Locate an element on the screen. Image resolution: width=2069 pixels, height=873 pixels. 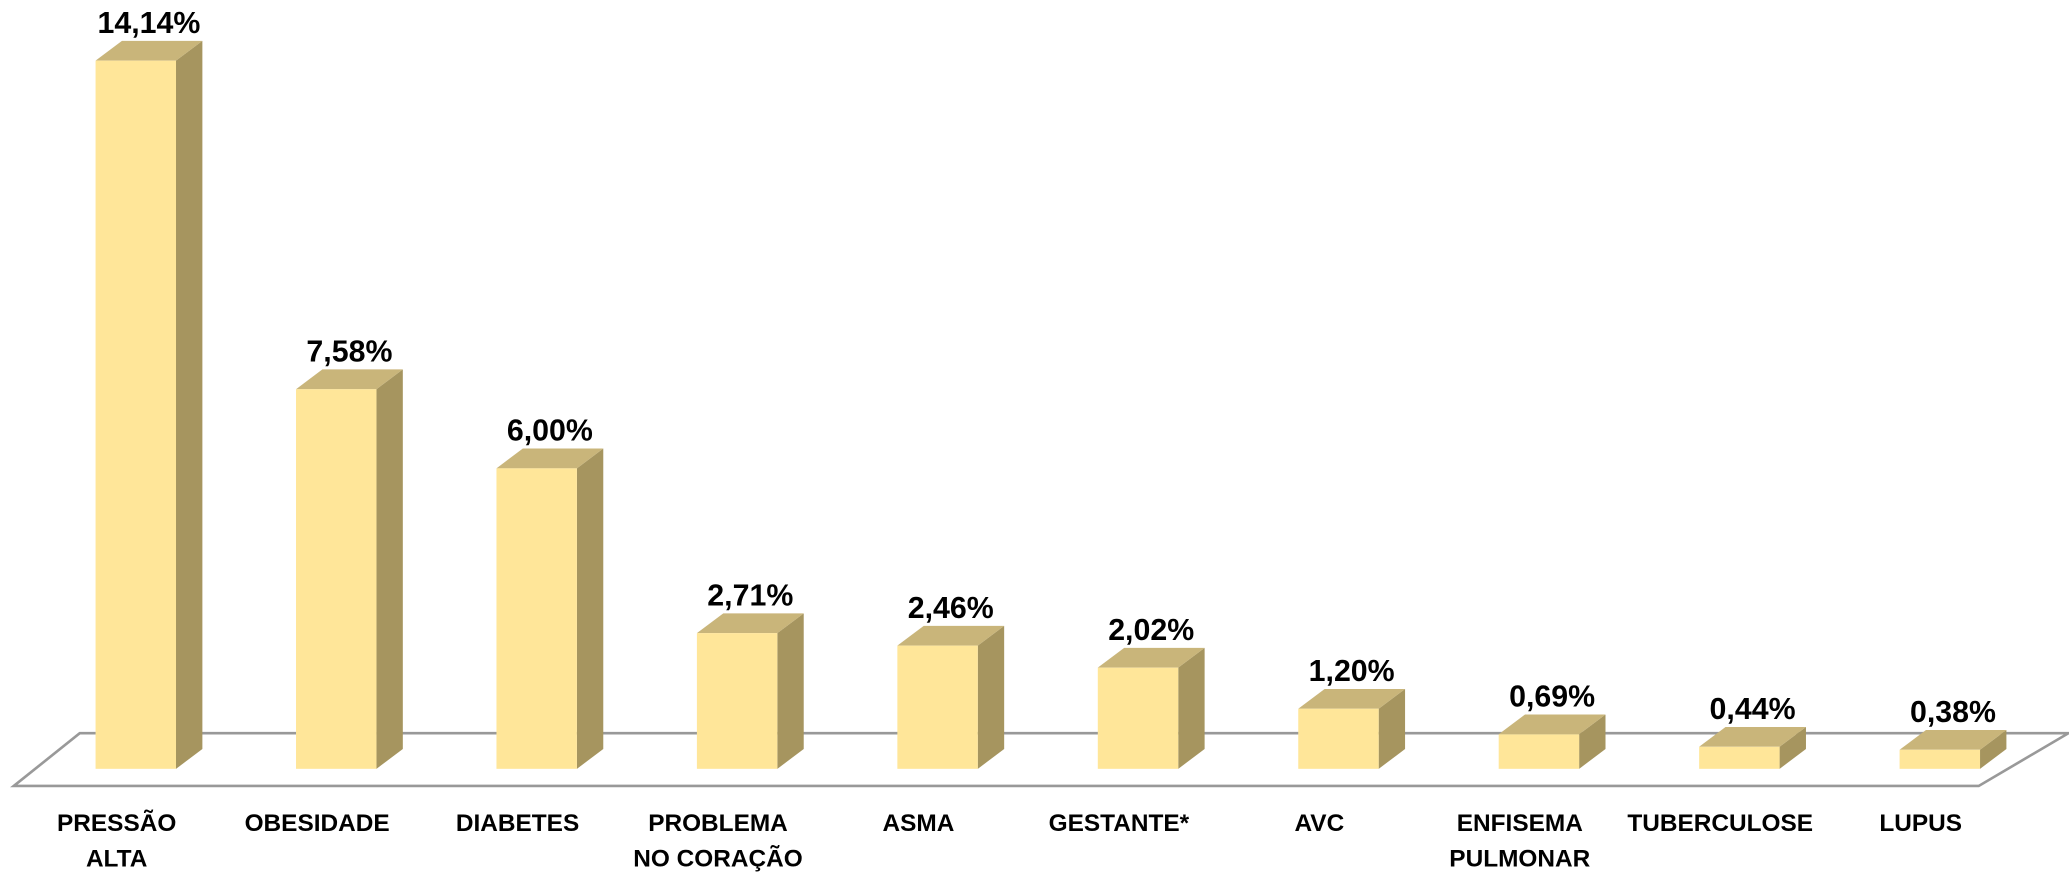
value-label: 14,14% is located at coordinates (149, 23).